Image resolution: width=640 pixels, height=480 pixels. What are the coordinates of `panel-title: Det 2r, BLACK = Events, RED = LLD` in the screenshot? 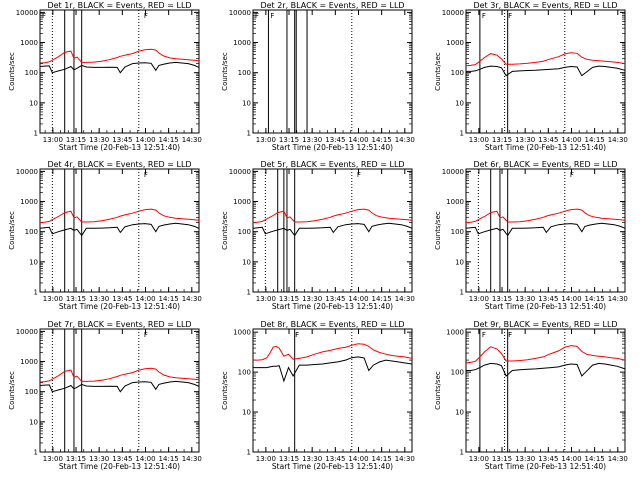 It's located at (332, 5).